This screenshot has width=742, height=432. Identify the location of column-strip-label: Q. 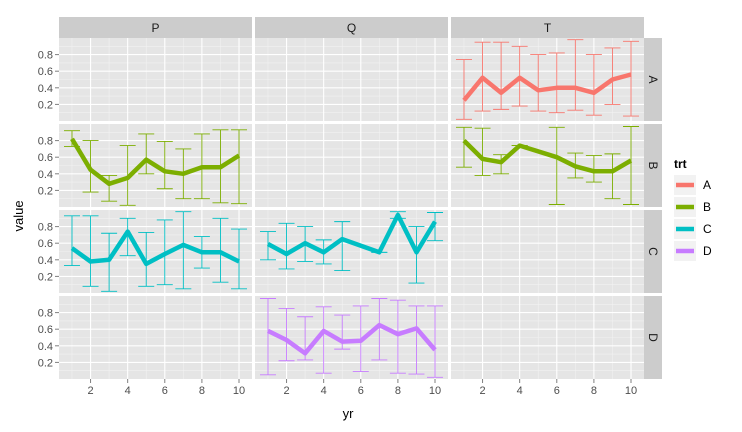
(351, 28).